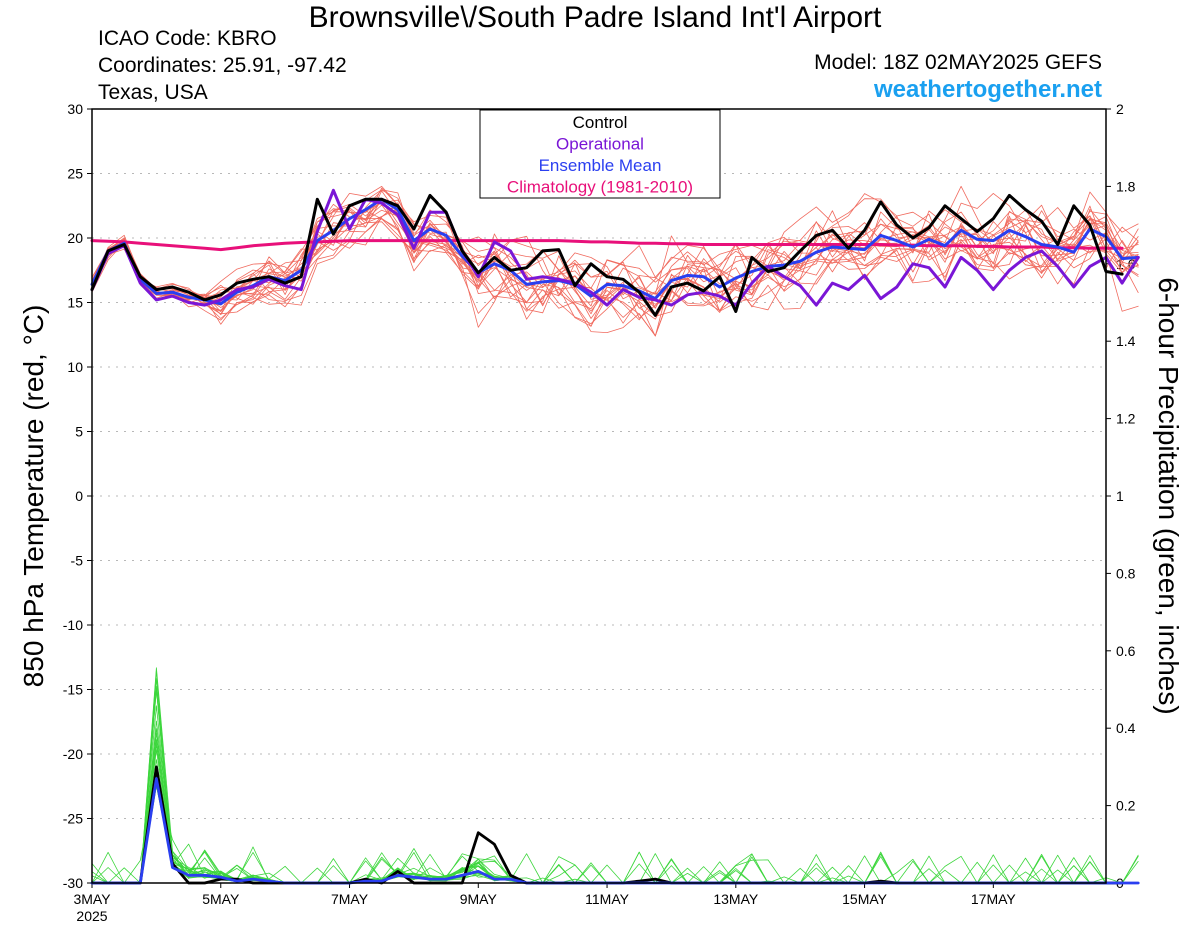 Image resolution: width=1200 pixels, height=927 pixels. I want to click on y-tick-label: 25, so click(75, 174).